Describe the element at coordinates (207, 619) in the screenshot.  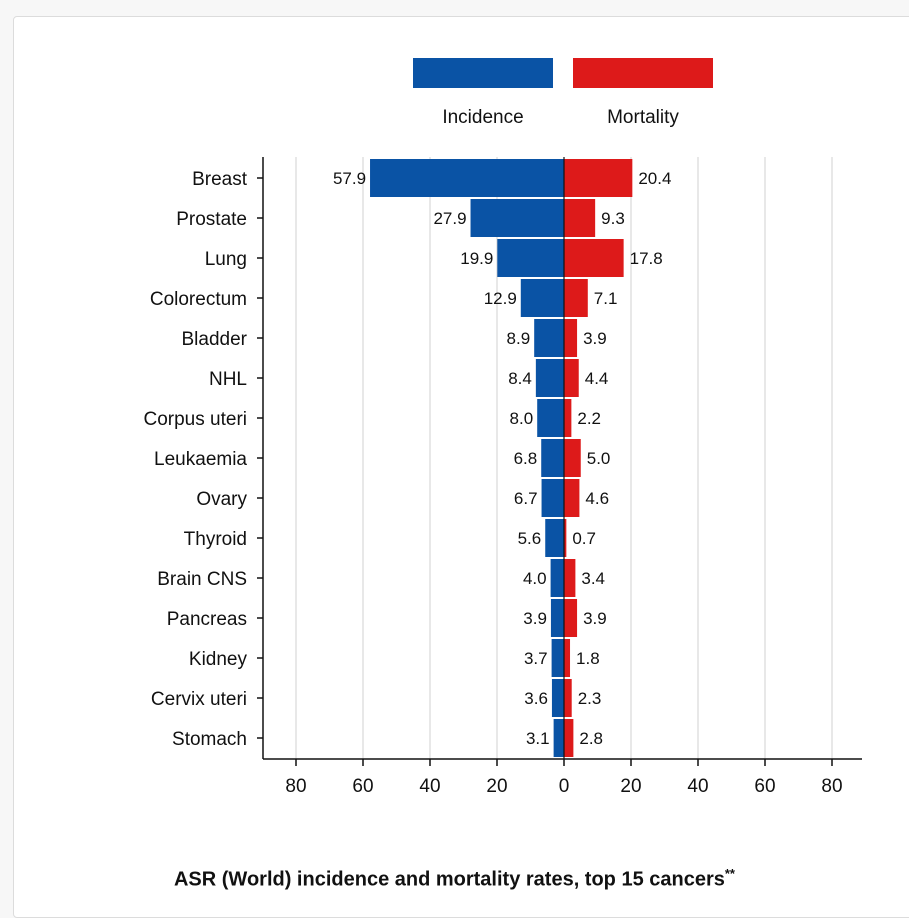
I see `category-label: Pancreas` at that location.